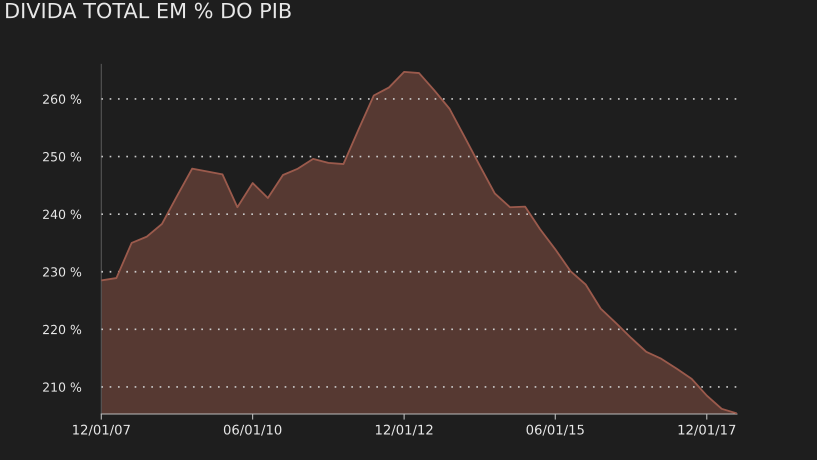 Image resolution: width=817 pixels, height=460 pixels. Describe the element at coordinates (62, 157) in the screenshot. I see `y-tick-label: 250 %` at that location.